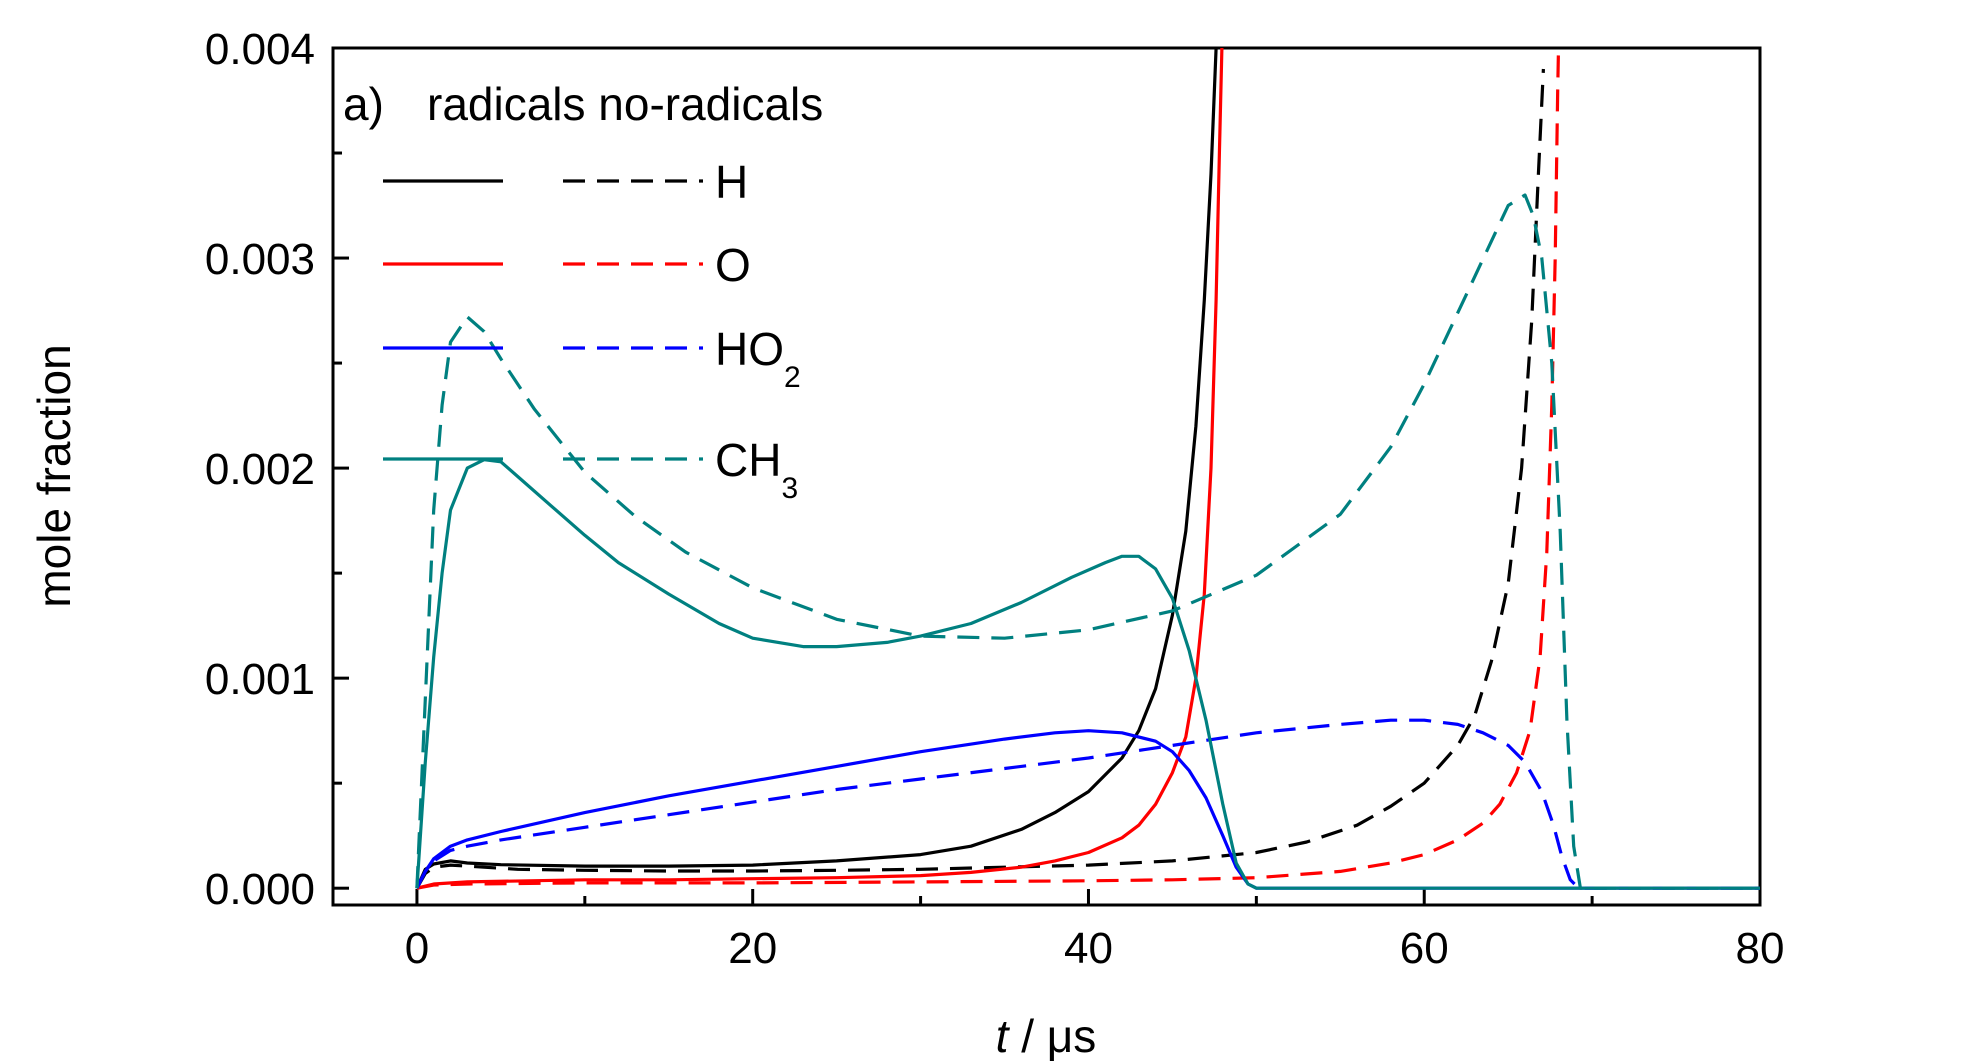 The image size is (1984, 1062). What do you see at coordinates (583, 104) in the screenshot?
I see `legend-header: a) radicals no-radicals` at bounding box center [583, 104].